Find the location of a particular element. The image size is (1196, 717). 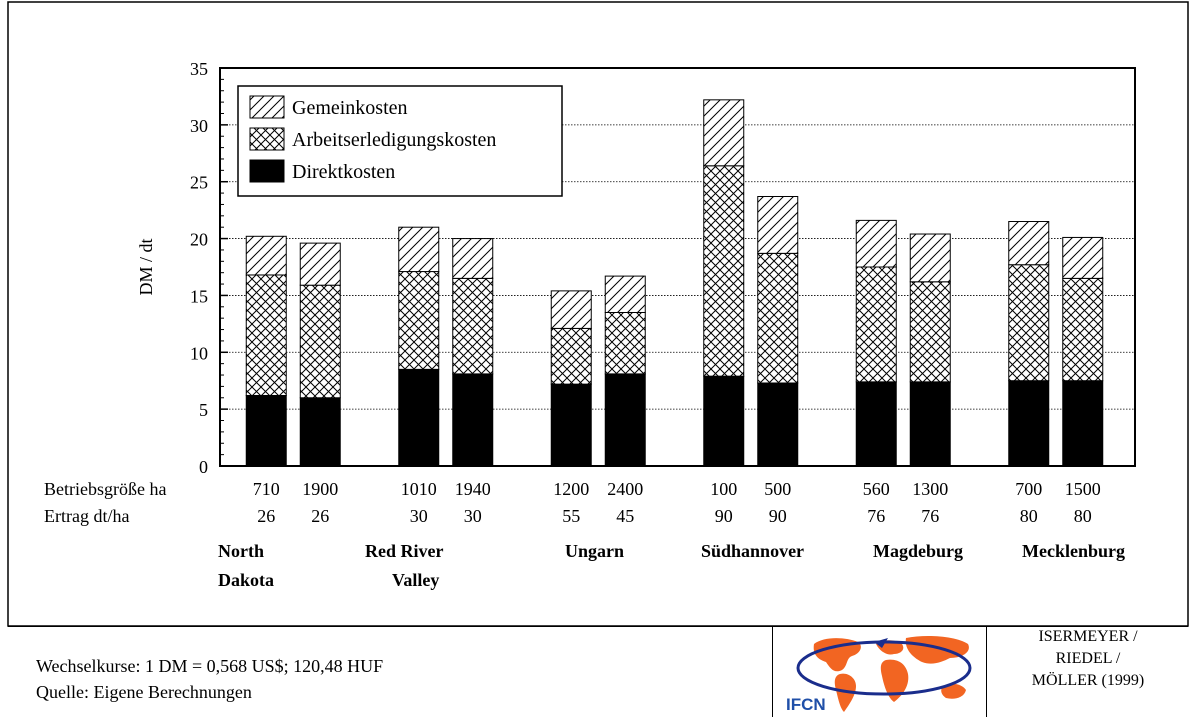

yield-label: 55 is located at coordinates (571, 516).